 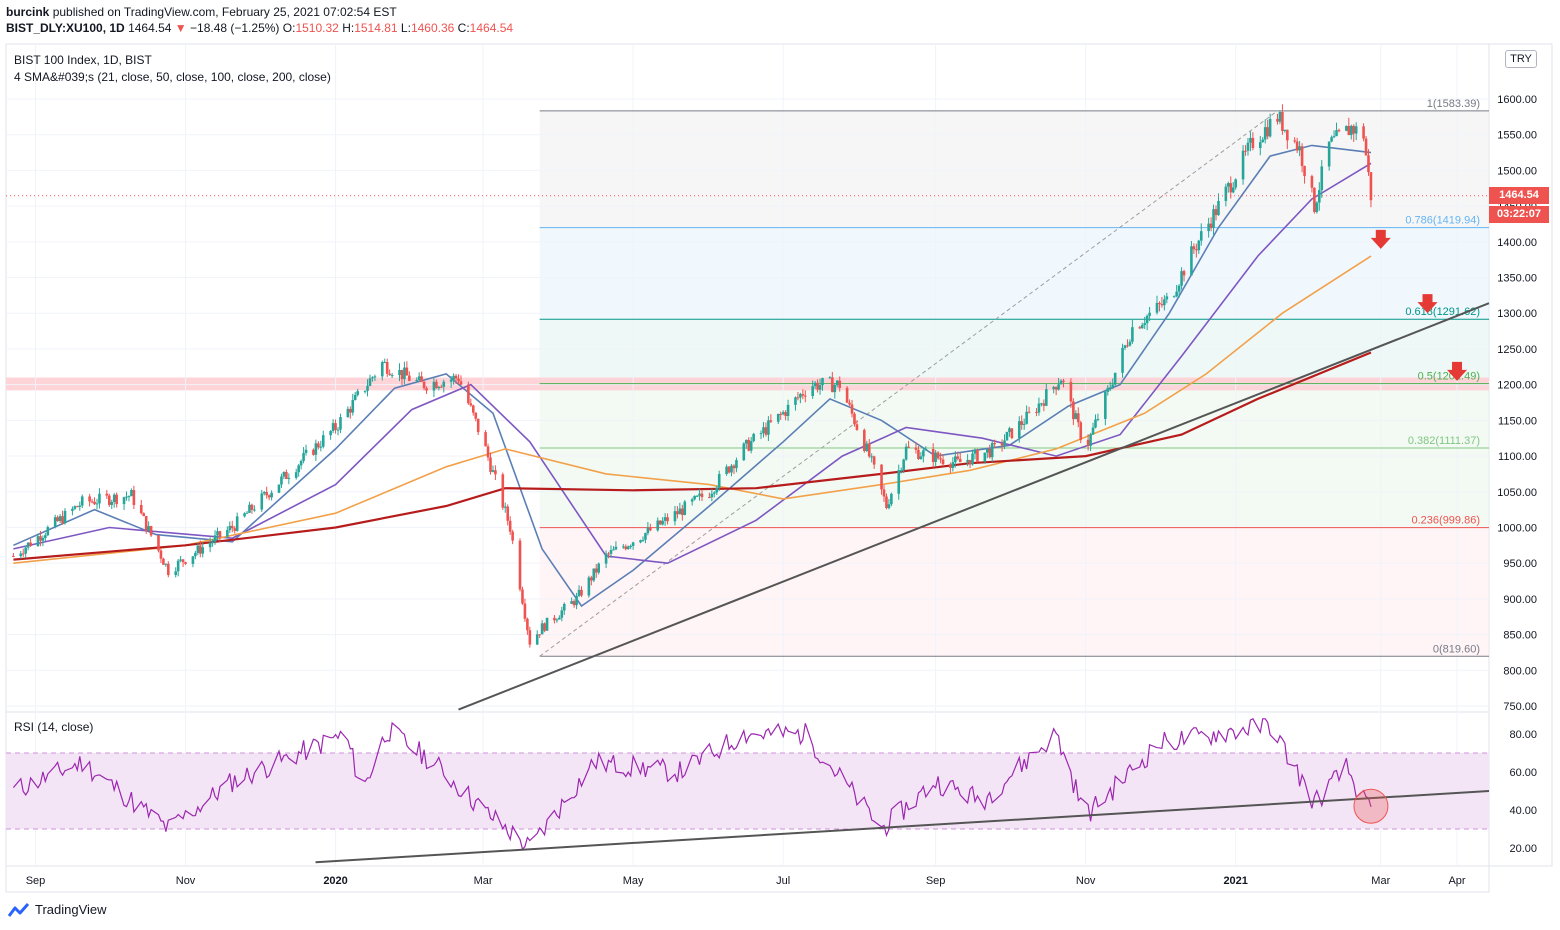 What do you see at coordinates (1517, 171) in the screenshot?
I see `y-tick-label: 1500.00` at bounding box center [1517, 171].